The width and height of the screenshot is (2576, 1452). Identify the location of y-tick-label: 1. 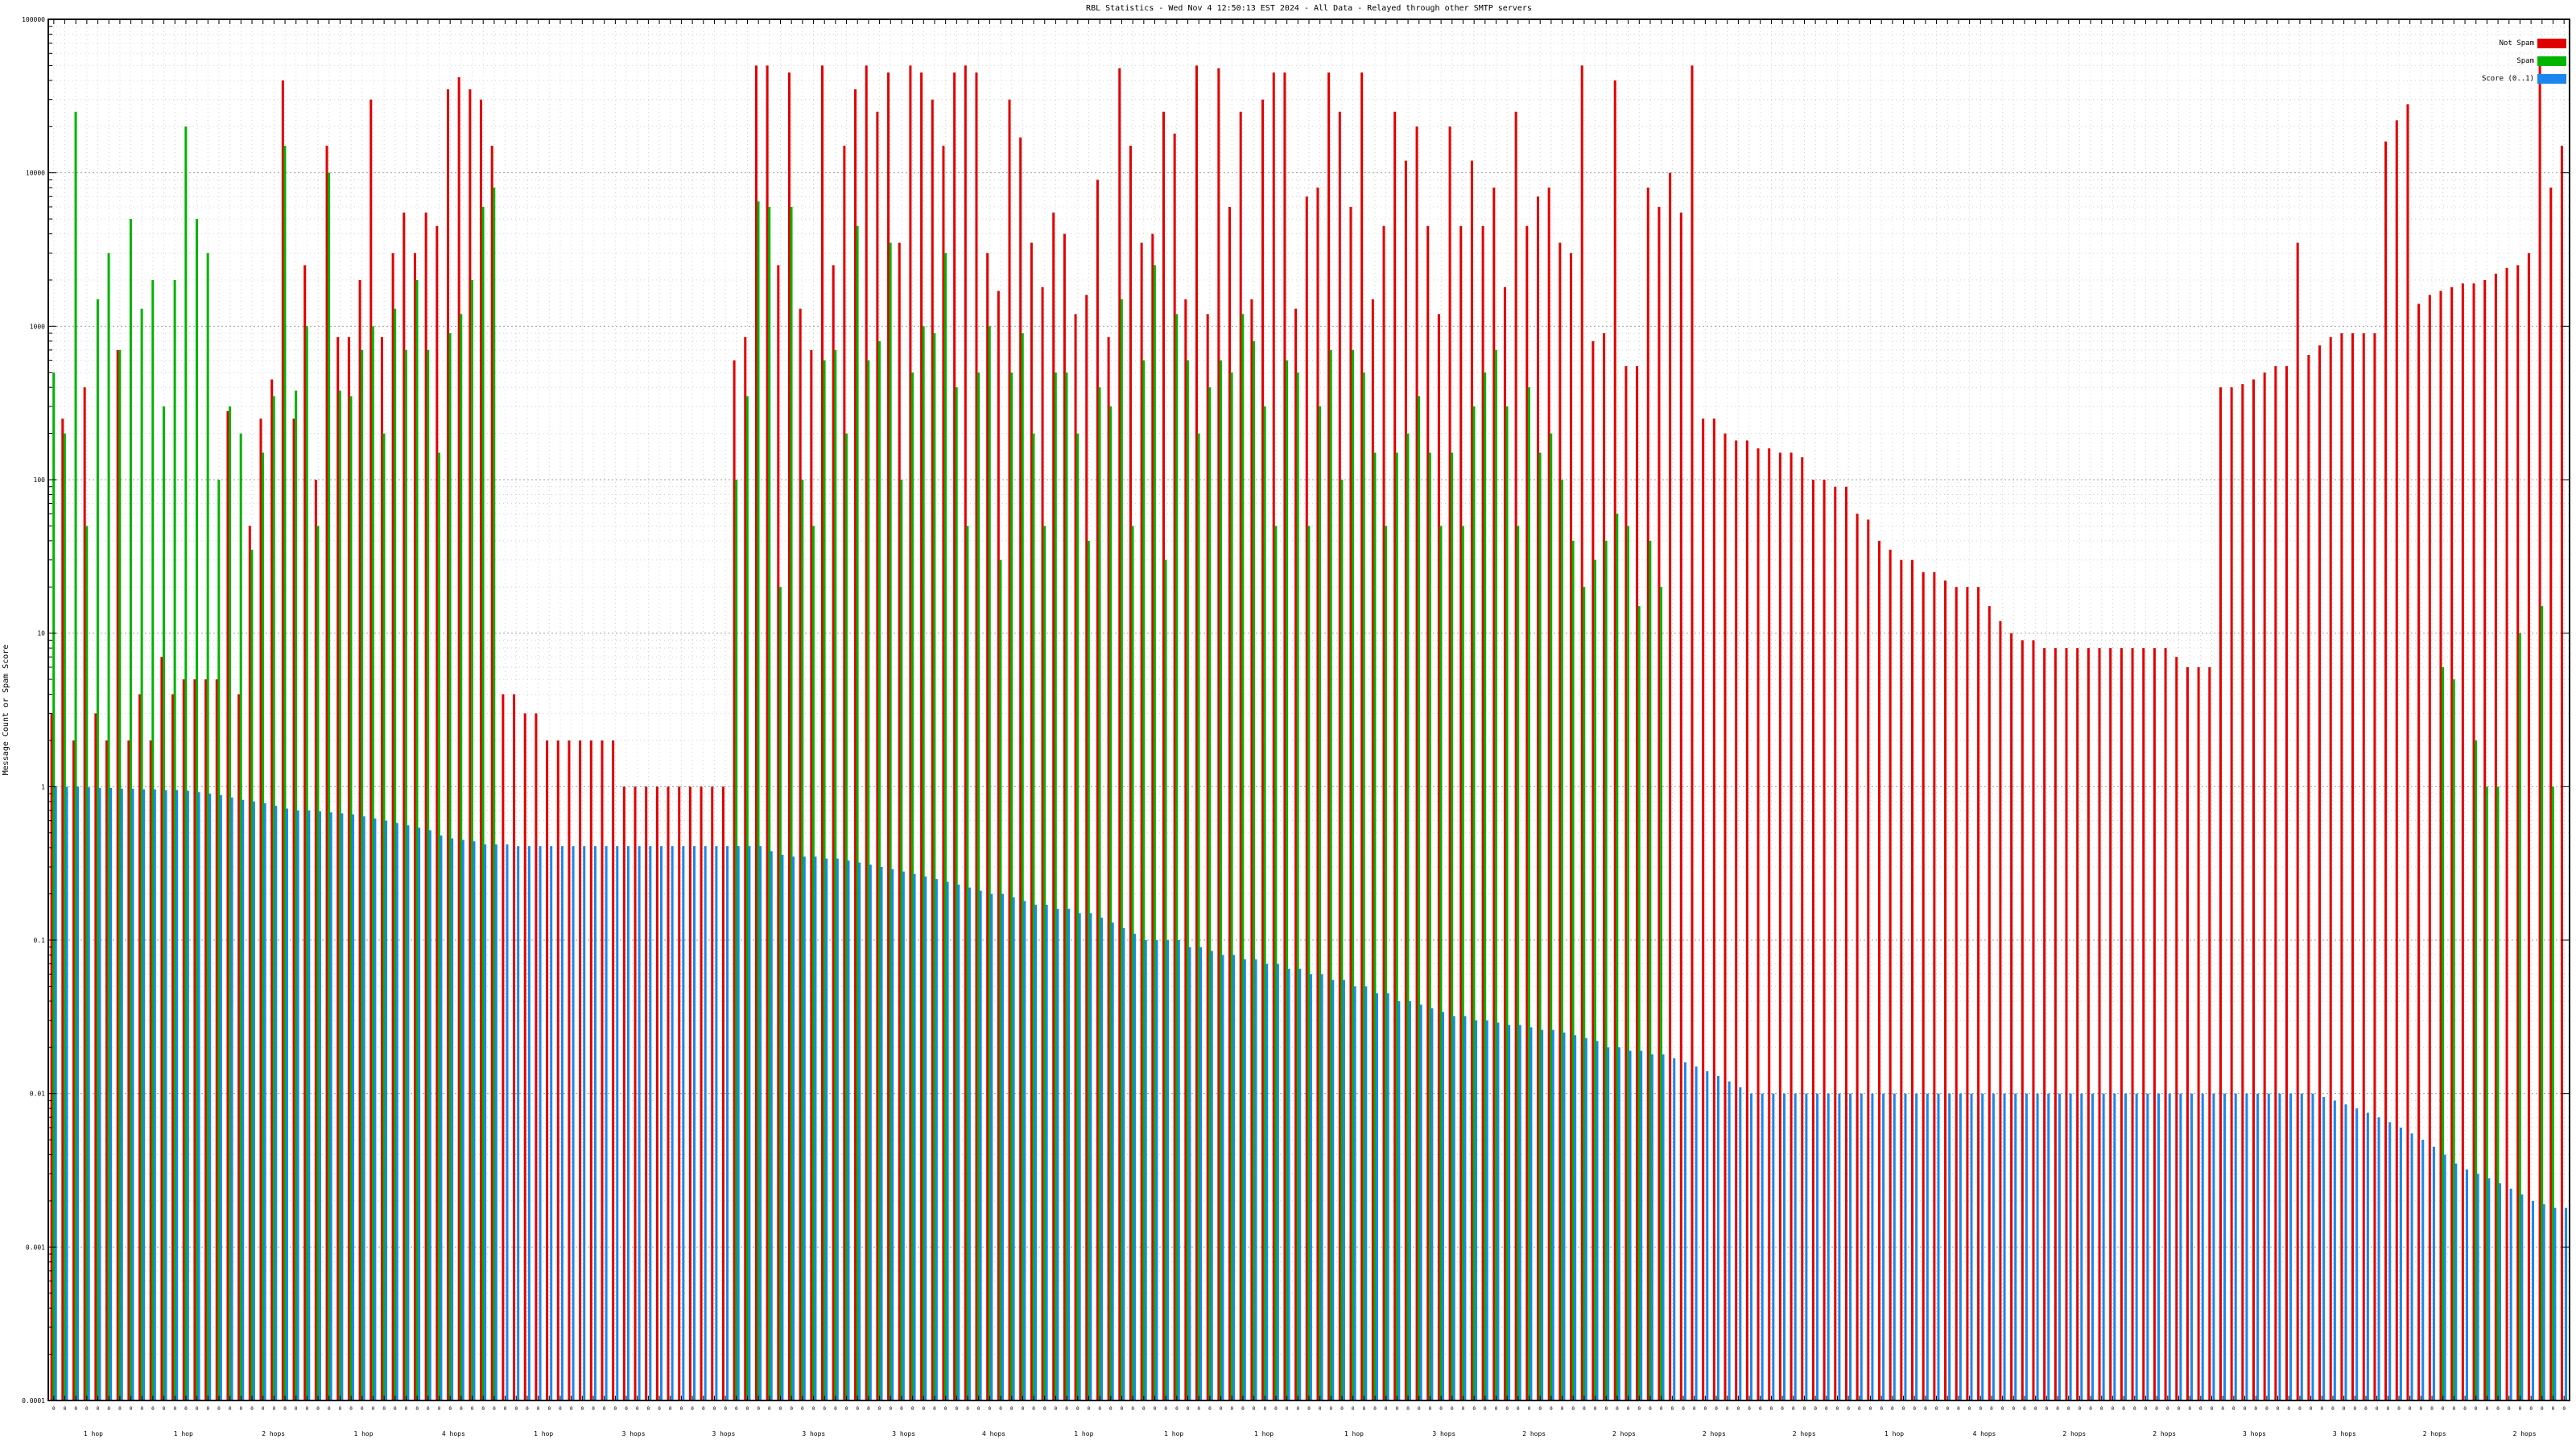
(43, 786).